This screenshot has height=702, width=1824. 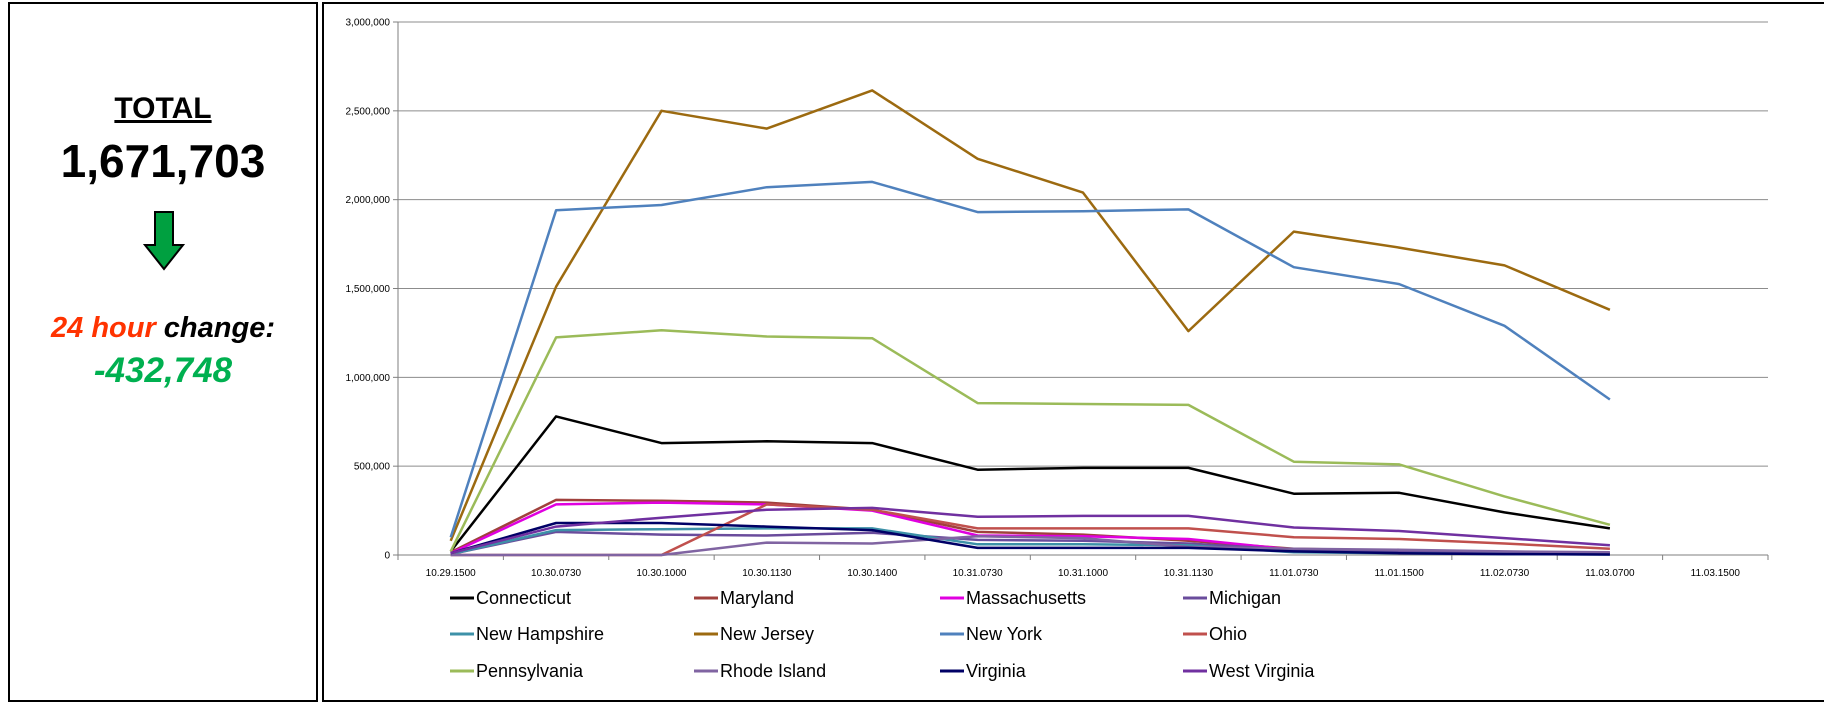 I want to click on legend-label-ohio: Ohio, so click(x=1228, y=634).